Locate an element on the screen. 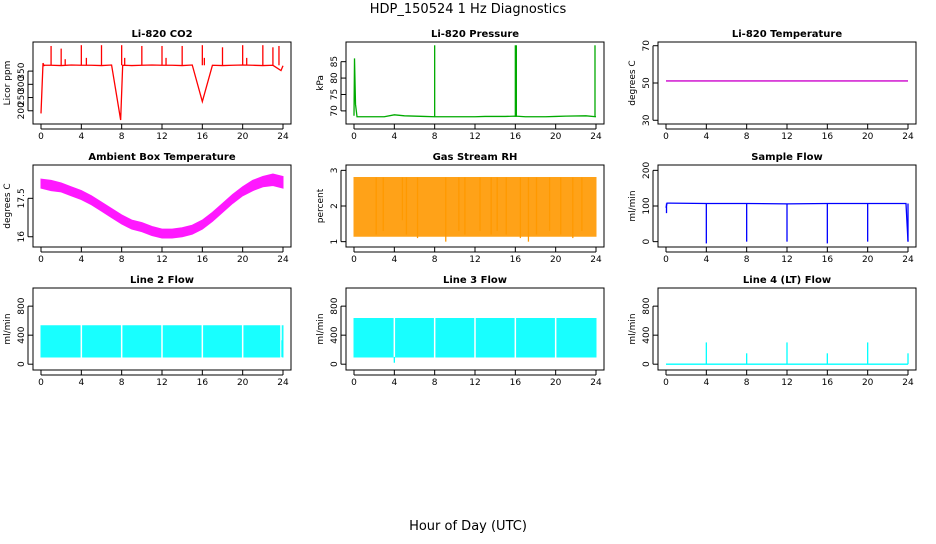  y-axis-label: kPa is located at coordinates (321, 83).